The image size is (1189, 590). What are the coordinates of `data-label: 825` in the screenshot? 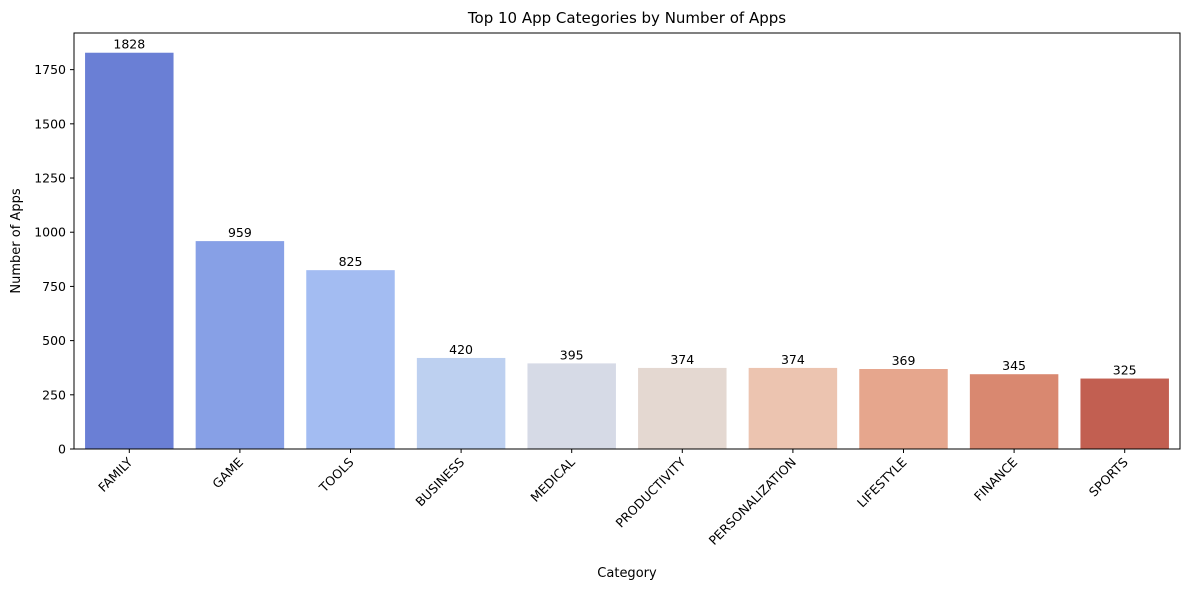 It's located at (351, 261).